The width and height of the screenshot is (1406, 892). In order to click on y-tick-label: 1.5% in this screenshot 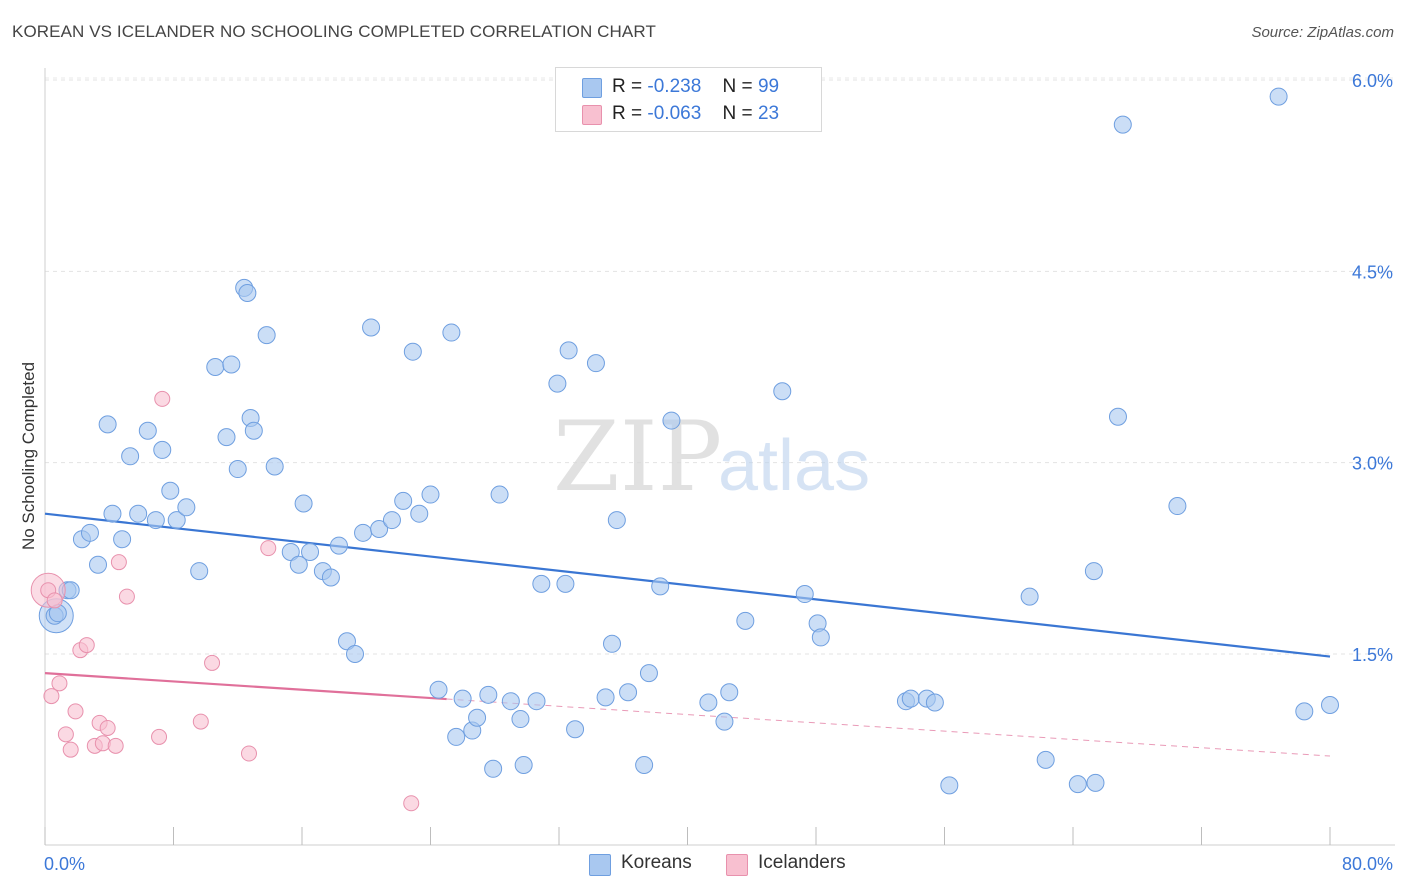, I will do `click(1372, 655)`.